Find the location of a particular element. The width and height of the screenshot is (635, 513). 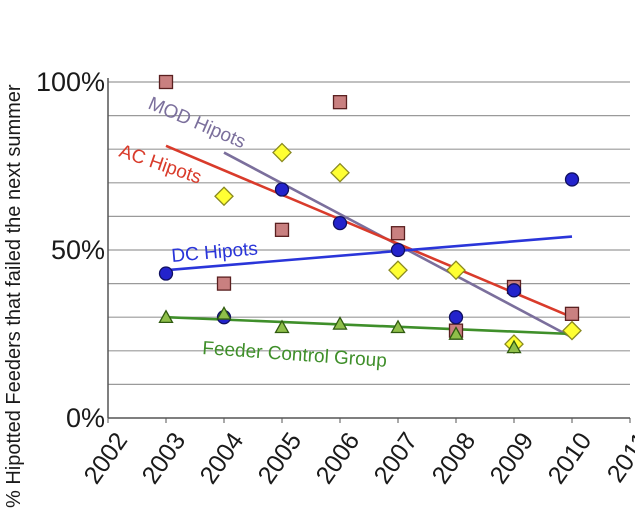

y-tick-label: 50% is located at coordinates (78, 250).